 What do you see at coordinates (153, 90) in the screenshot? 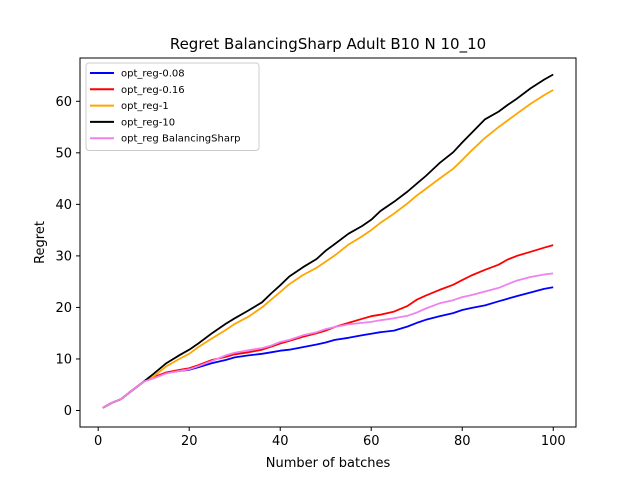
I see `legend-label-opt-reg-0-16: opt_reg-0.16` at bounding box center [153, 90].